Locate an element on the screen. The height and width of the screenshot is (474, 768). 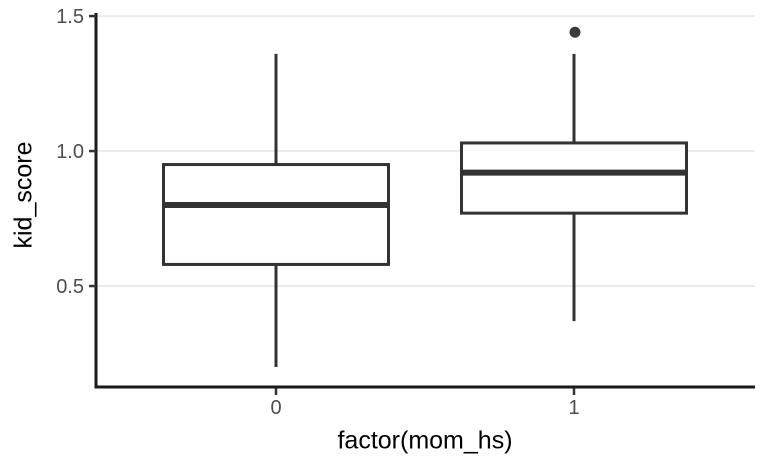
y-tick-label: 1.0 is located at coordinates (70, 152).